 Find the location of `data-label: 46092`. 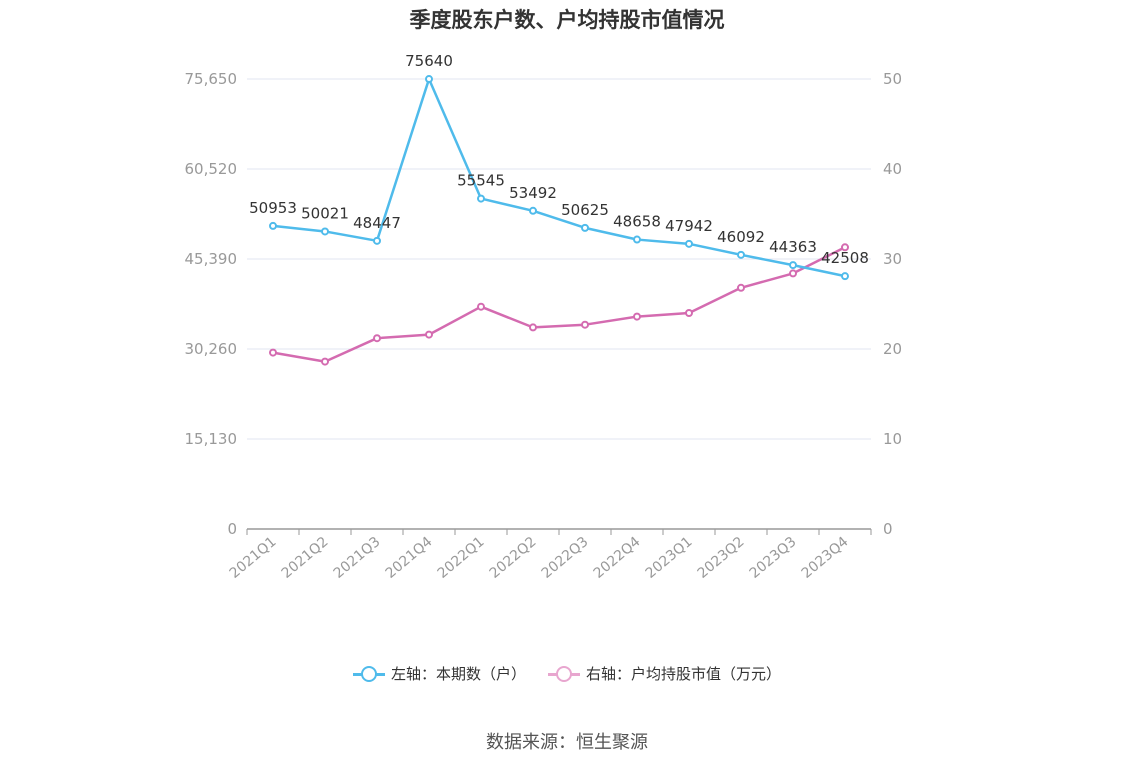

data-label: 46092 is located at coordinates (741, 237).